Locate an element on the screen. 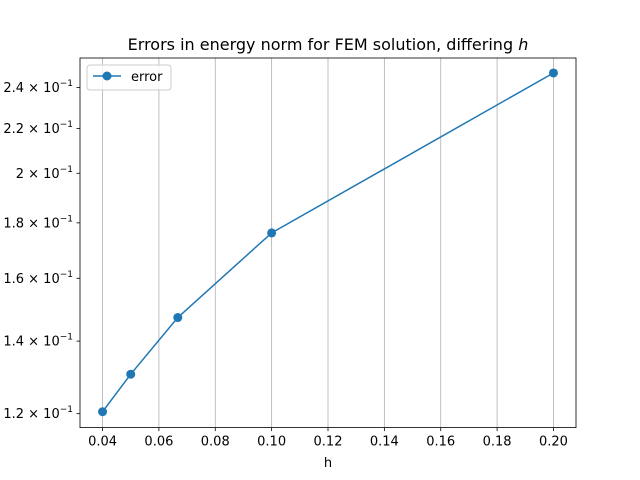 This screenshot has width=640, height=480. y-tick-label: 1.8 × 10⁻¹ is located at coordinates (38, 222).